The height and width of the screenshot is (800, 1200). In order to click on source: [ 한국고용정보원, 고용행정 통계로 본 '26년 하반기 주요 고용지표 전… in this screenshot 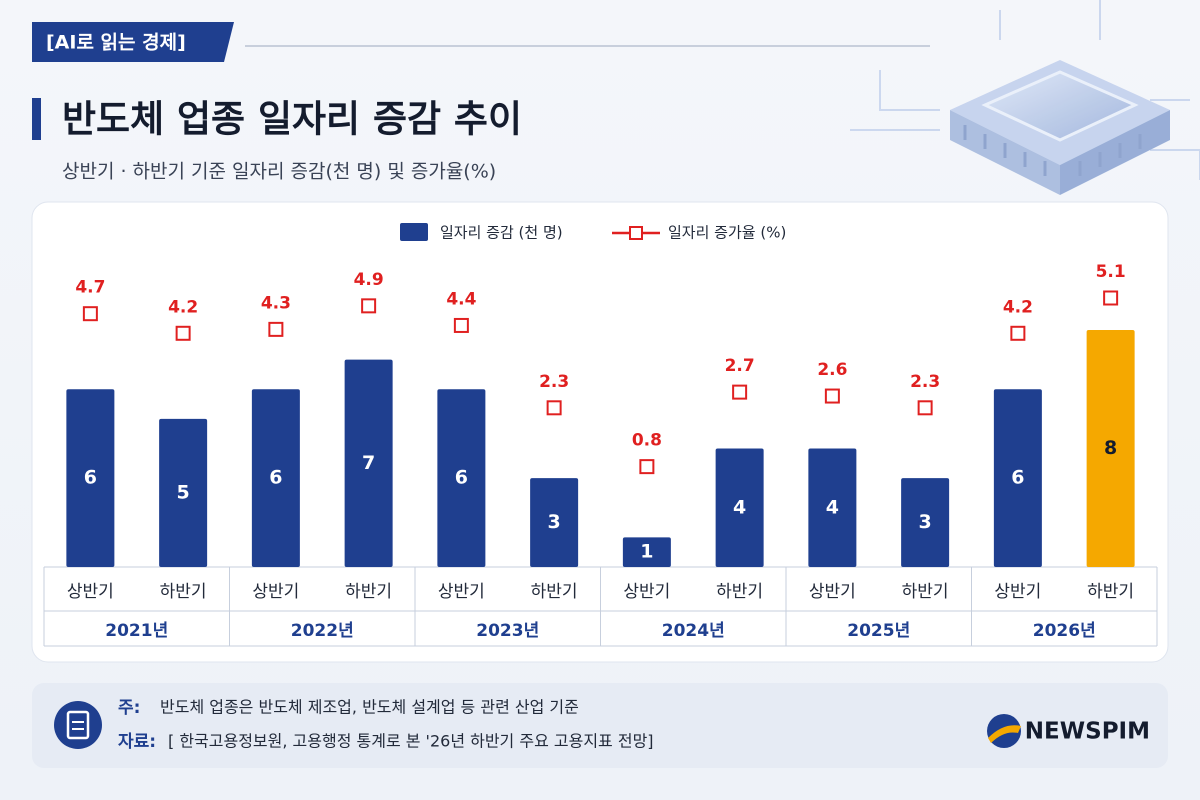, I will do `click(411, 741)`.